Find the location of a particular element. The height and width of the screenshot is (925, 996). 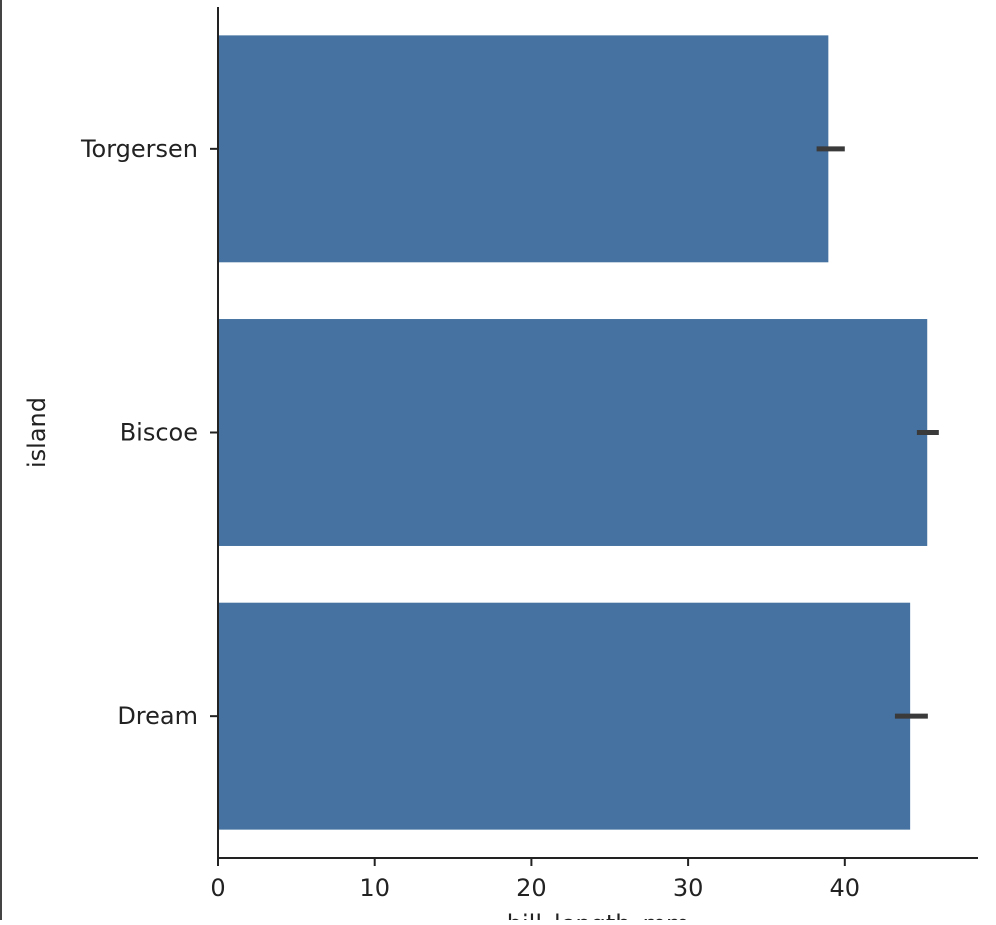

x-axis-title: bill_length_mm is located at coordinates (598, 915).